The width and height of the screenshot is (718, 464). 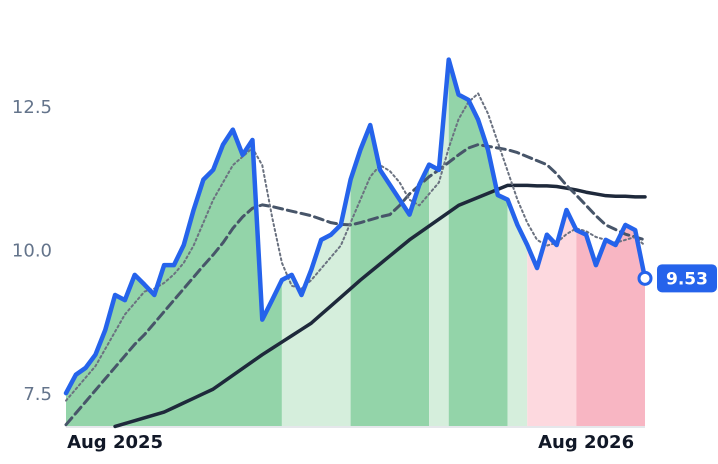 I want to click on x-tick-label: Aug 2026, so click(x=586, y=442).